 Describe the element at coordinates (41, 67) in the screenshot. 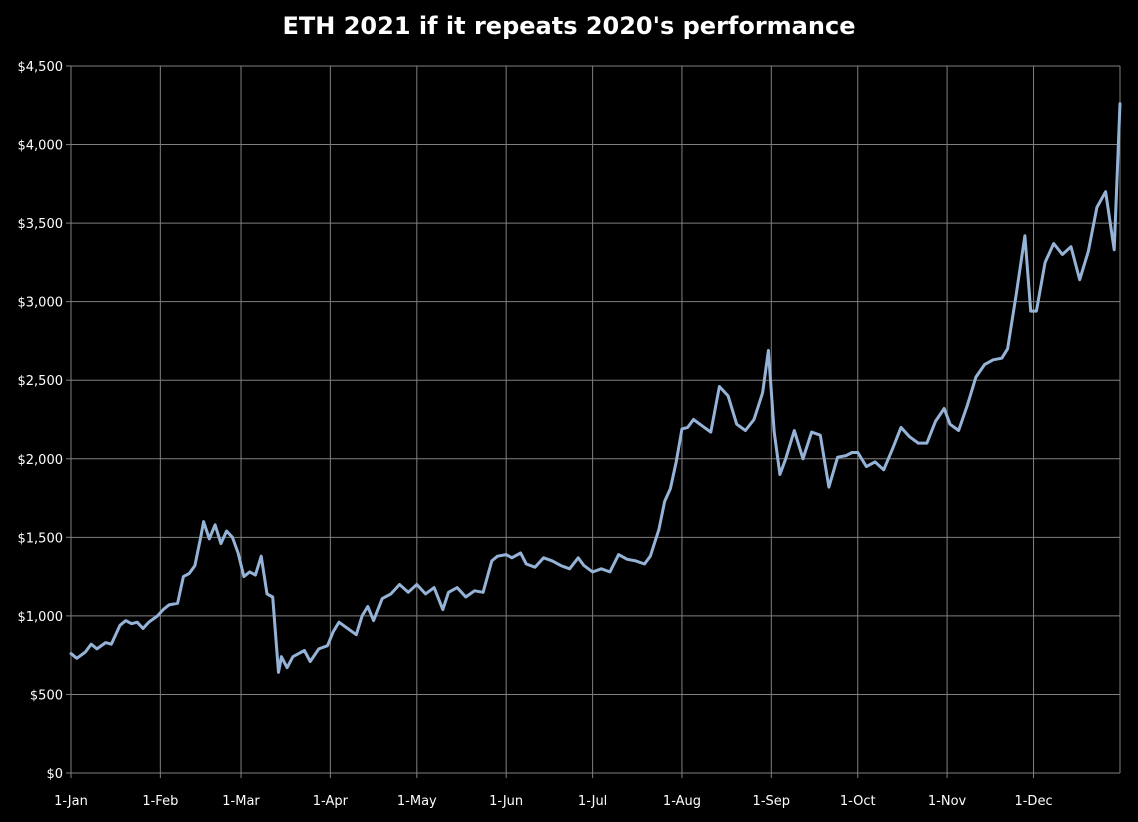

I see `y-tick-label: $4,500` at that location.